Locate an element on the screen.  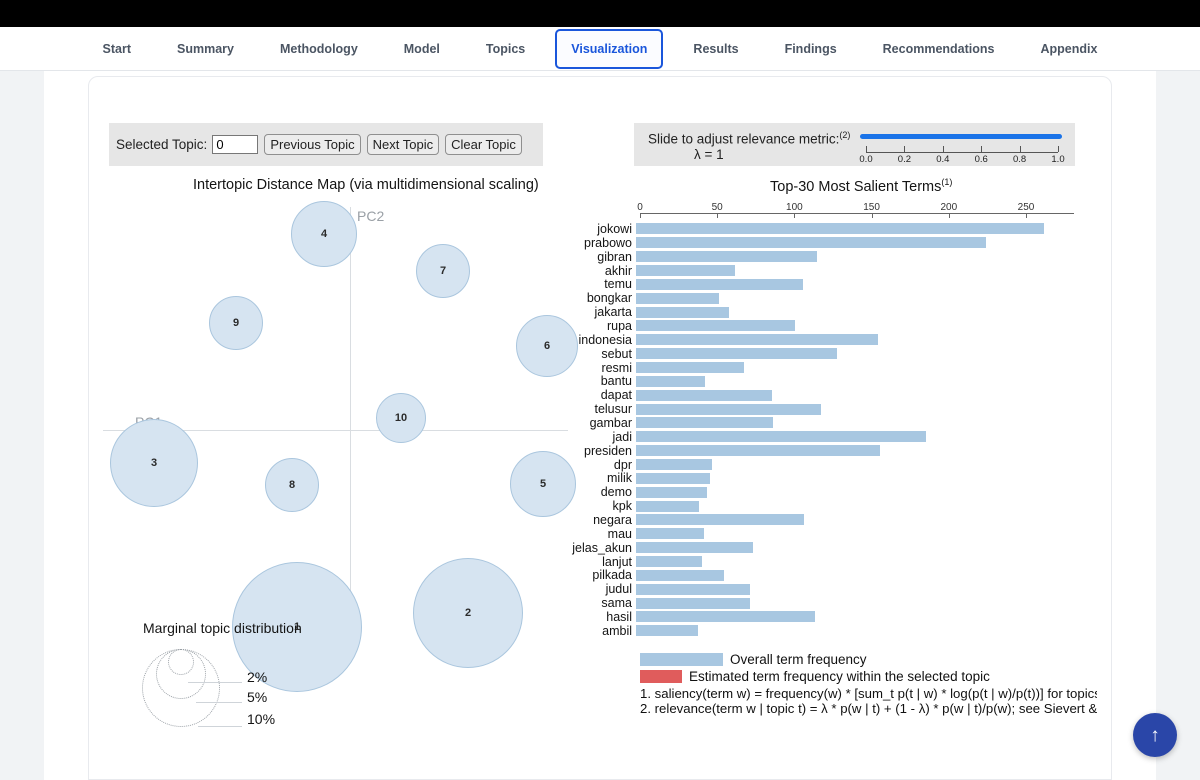
tab-findings: Findings is located at coordinates (810, 48).